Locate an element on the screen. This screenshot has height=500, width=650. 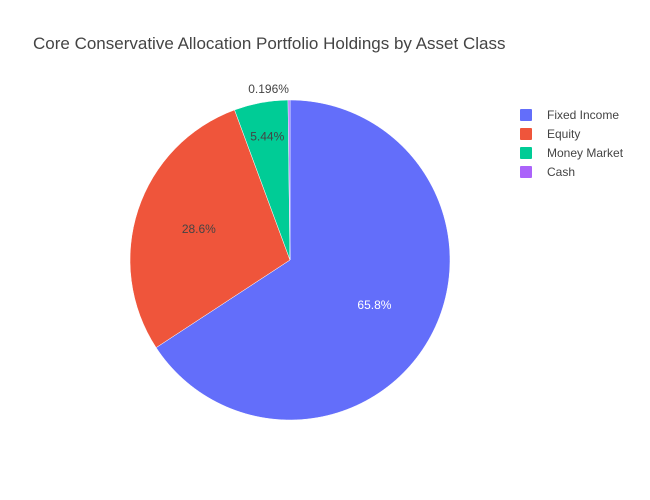
legend-item-cash: Cash is located at coordinates (571, 171).